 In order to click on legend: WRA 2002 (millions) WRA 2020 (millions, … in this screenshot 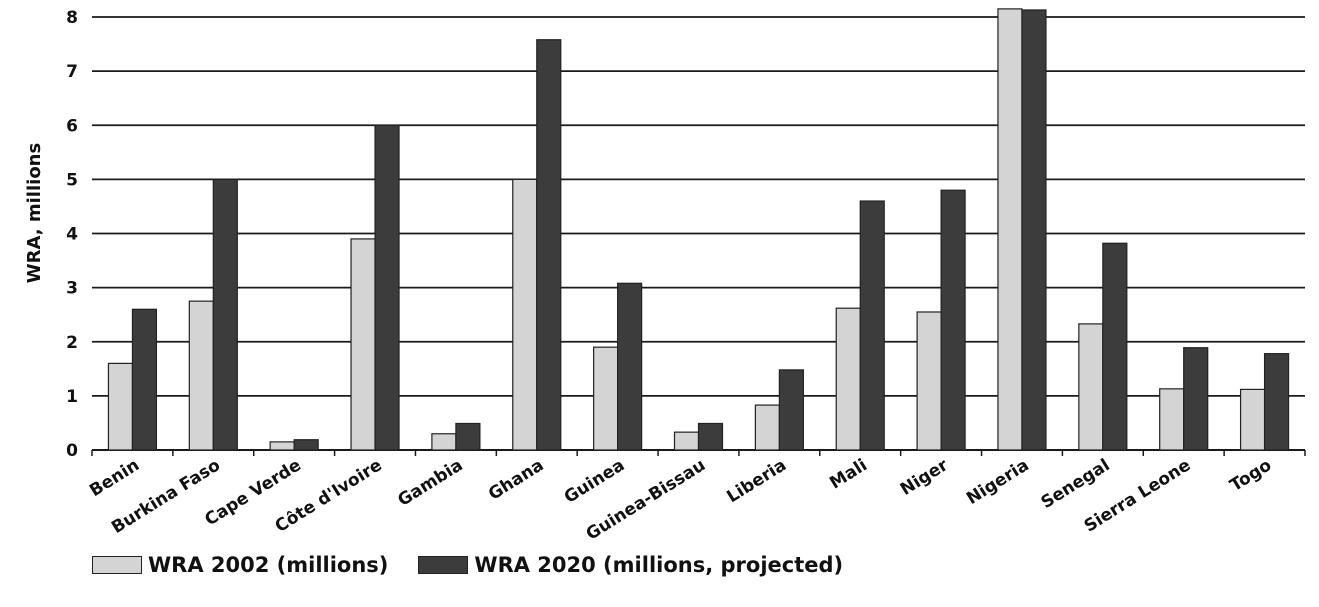, I will do `click(482, 565)`.